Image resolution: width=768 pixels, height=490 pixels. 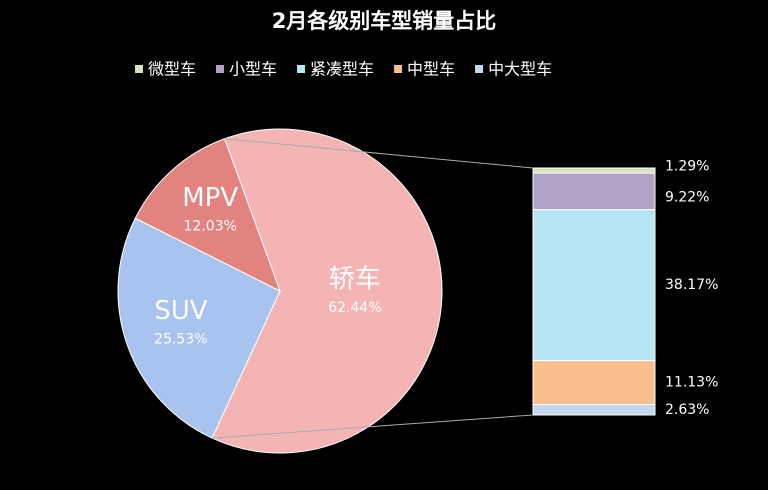 What do you see at coordinates (687, 410) in the screenshot?
I see `bar-value-label: 2.63%` at bounding box center [687, 410].